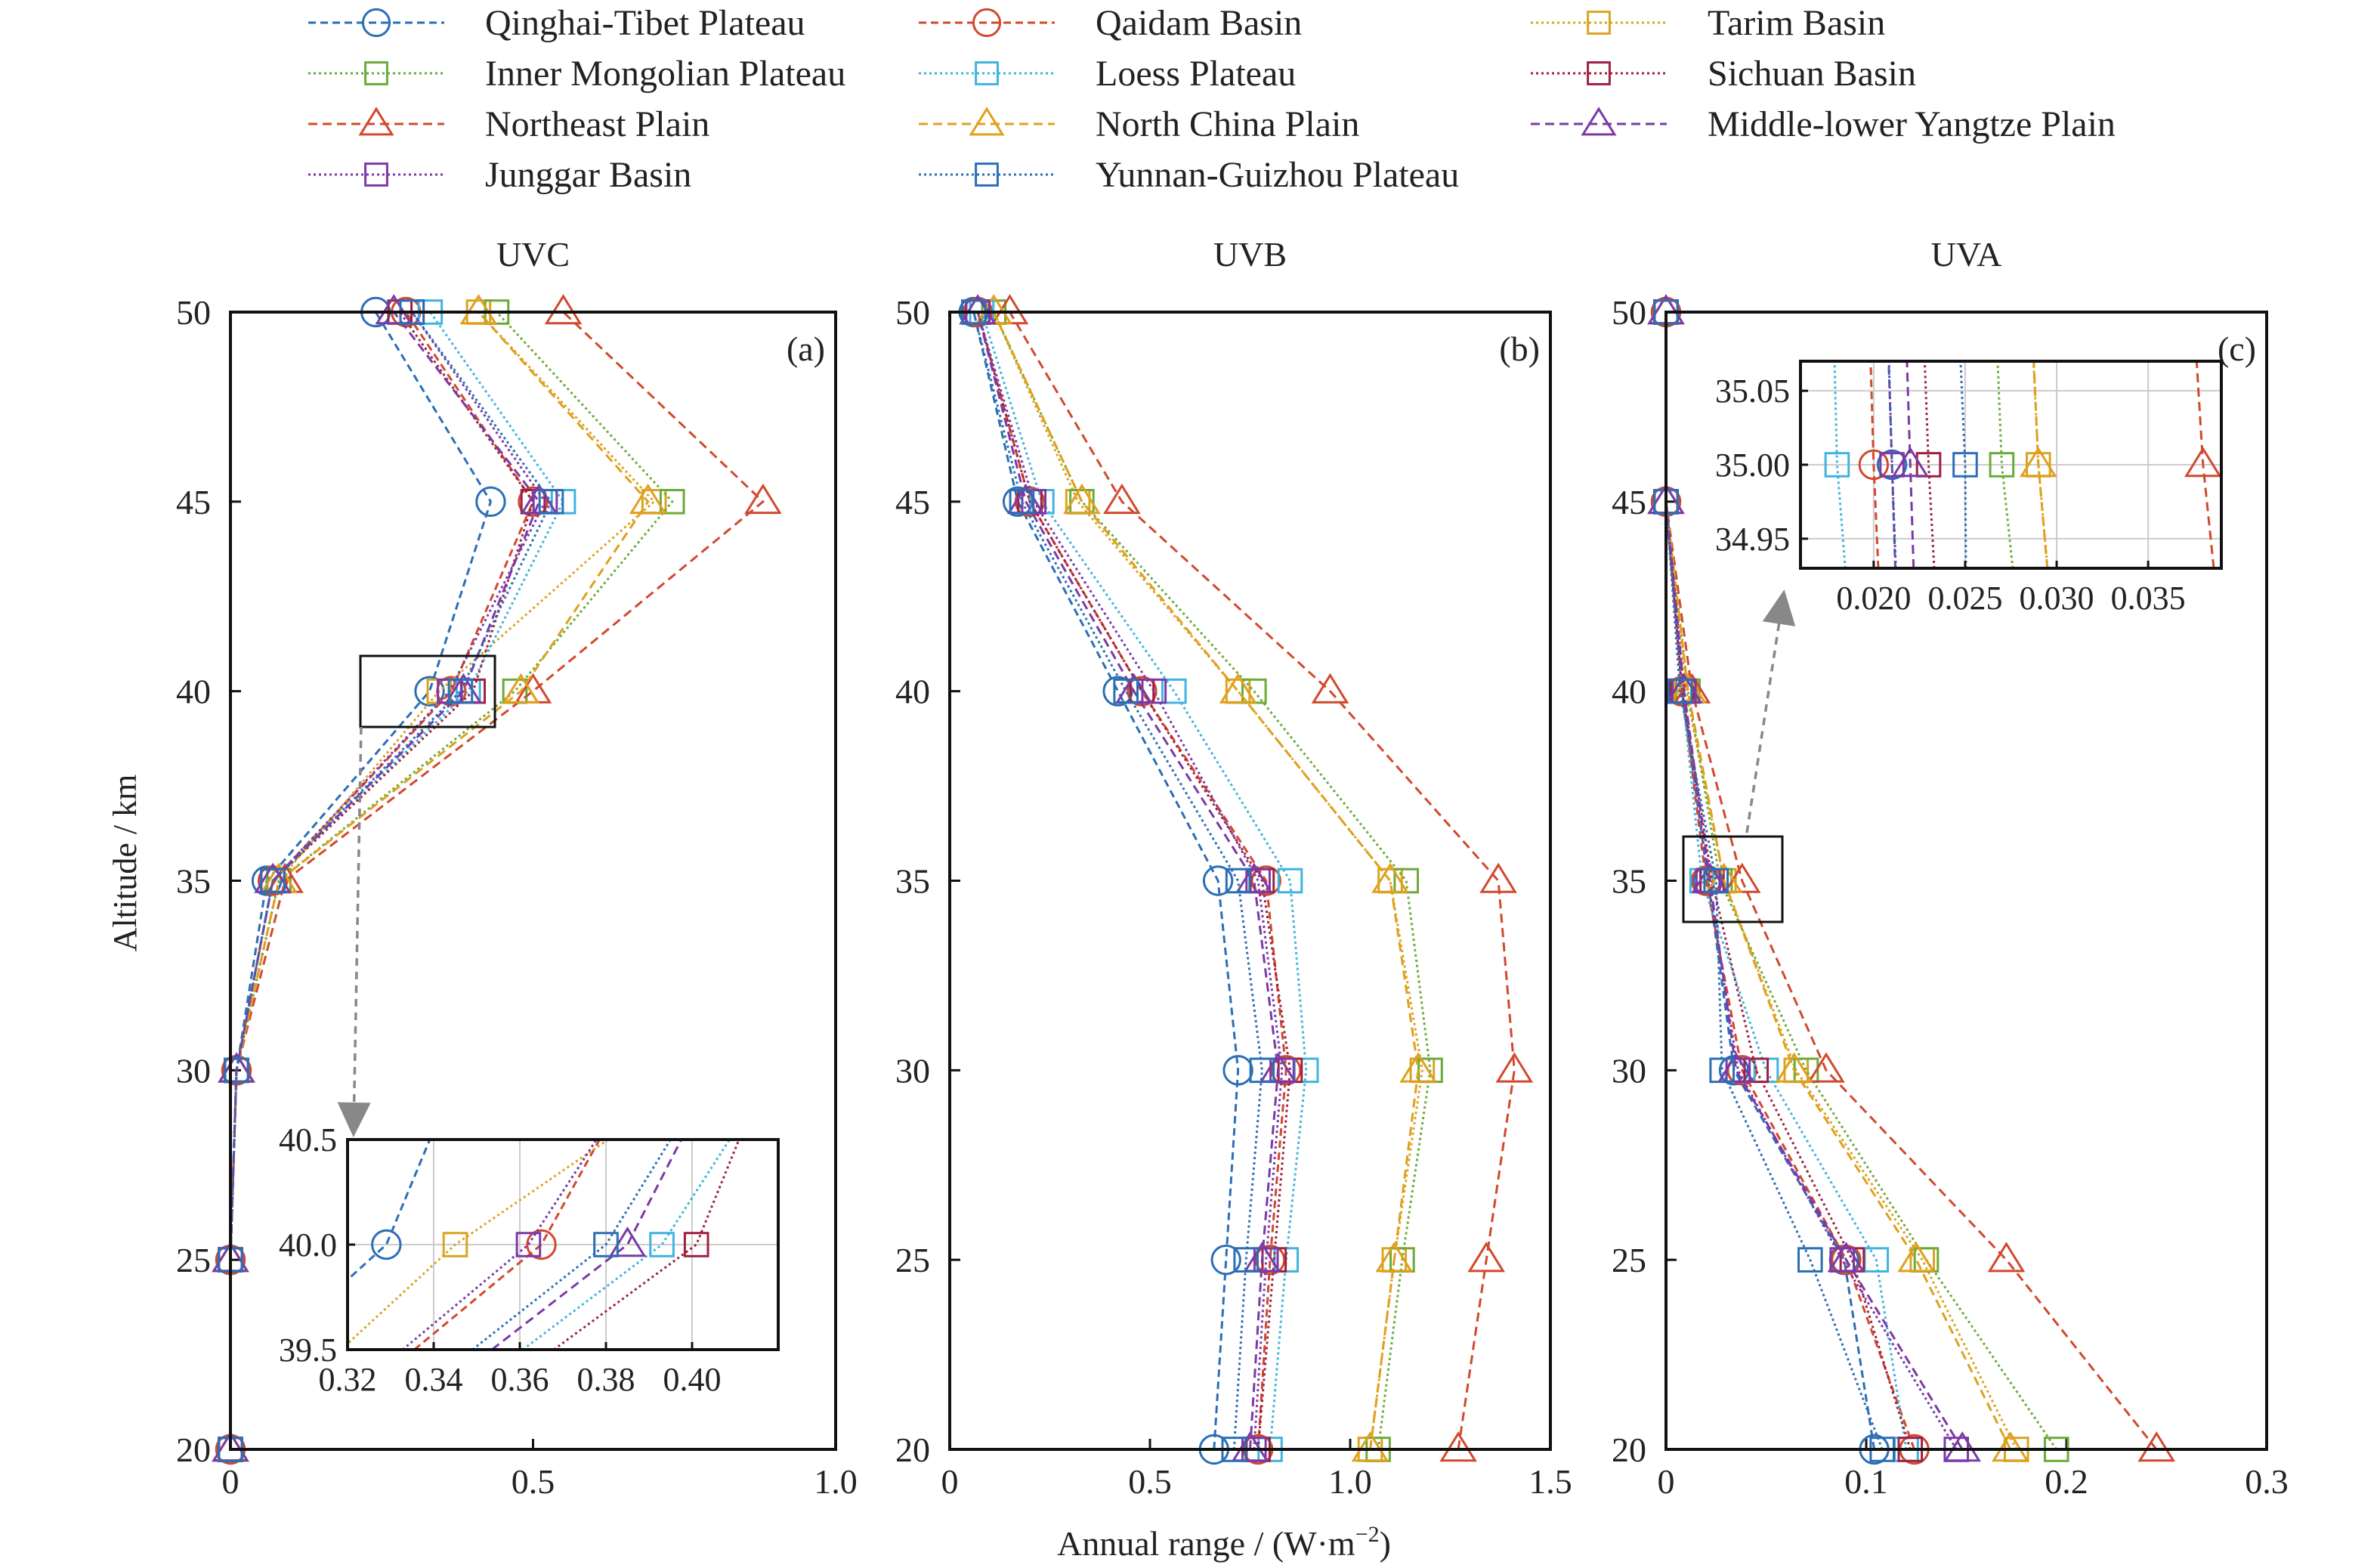 This screenshot has height=1565, width=2380. What do you see at coordinates (2066, 1481) in the screenshot?
I see `x-tick-label: 0.2` at bounding box center [2066, 1481].